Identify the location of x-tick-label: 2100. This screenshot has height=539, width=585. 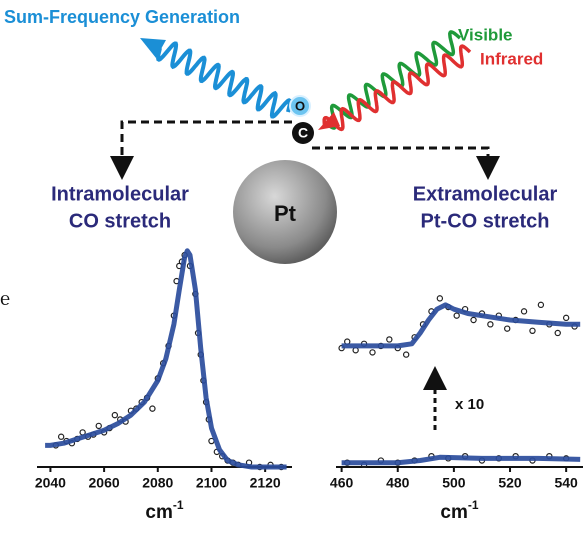
(211, 483).